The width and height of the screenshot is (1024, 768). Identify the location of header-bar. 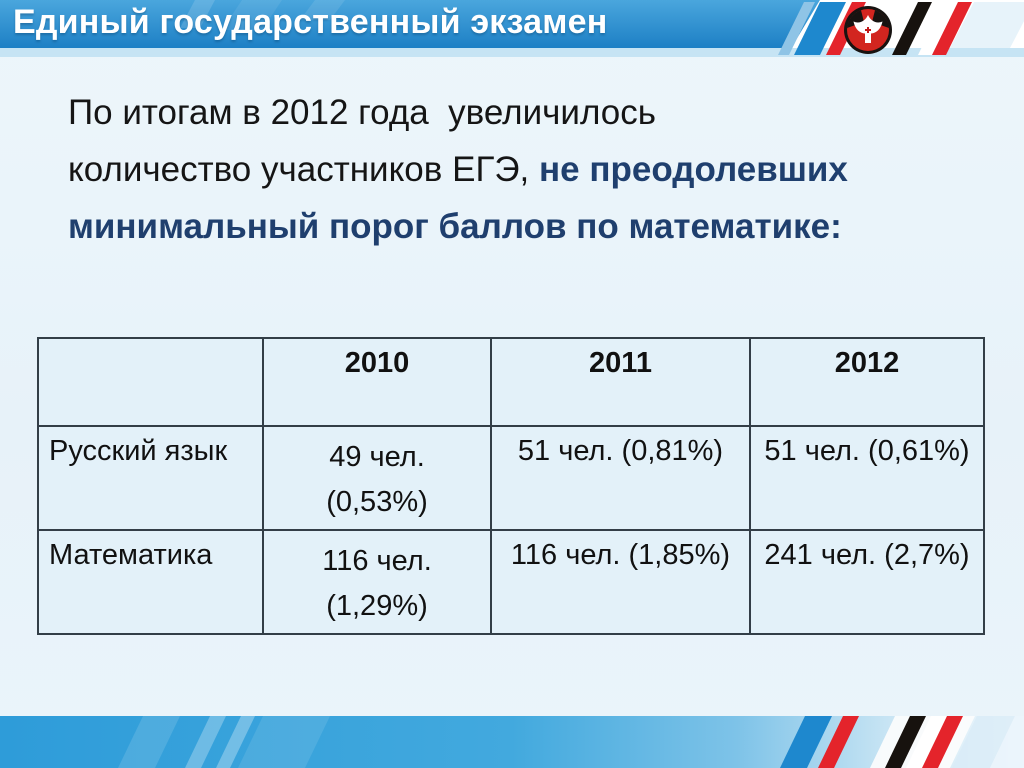
(512, 28).